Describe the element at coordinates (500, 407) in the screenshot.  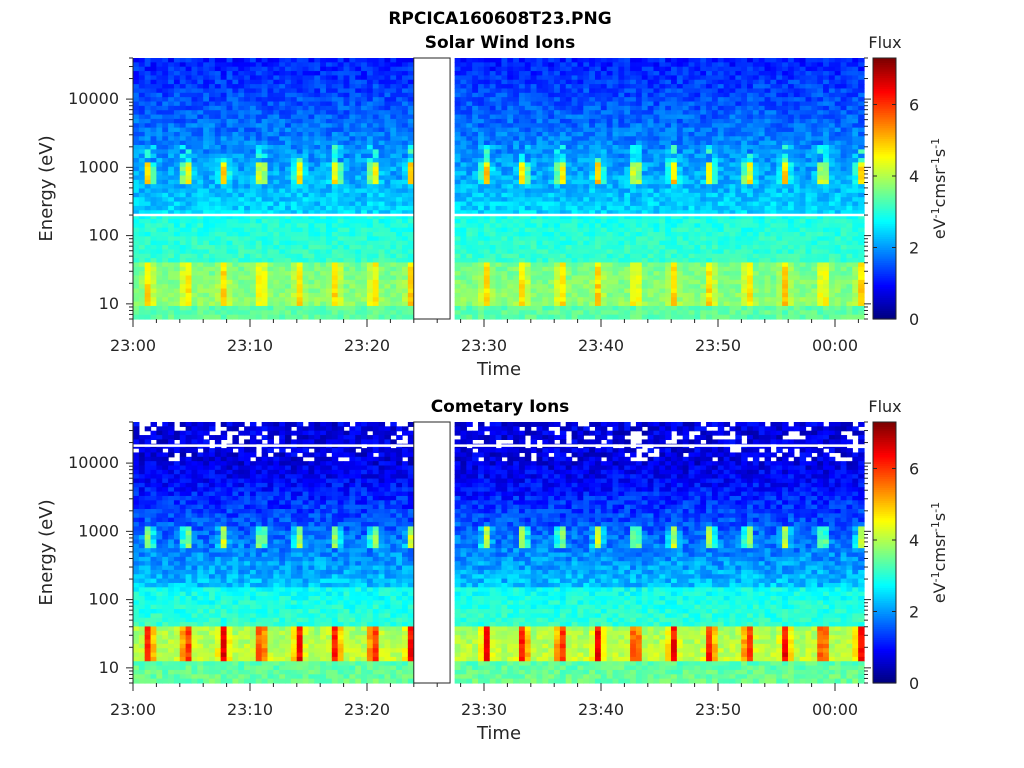
I see `panel-2-title: Cometary Ions` at that location.